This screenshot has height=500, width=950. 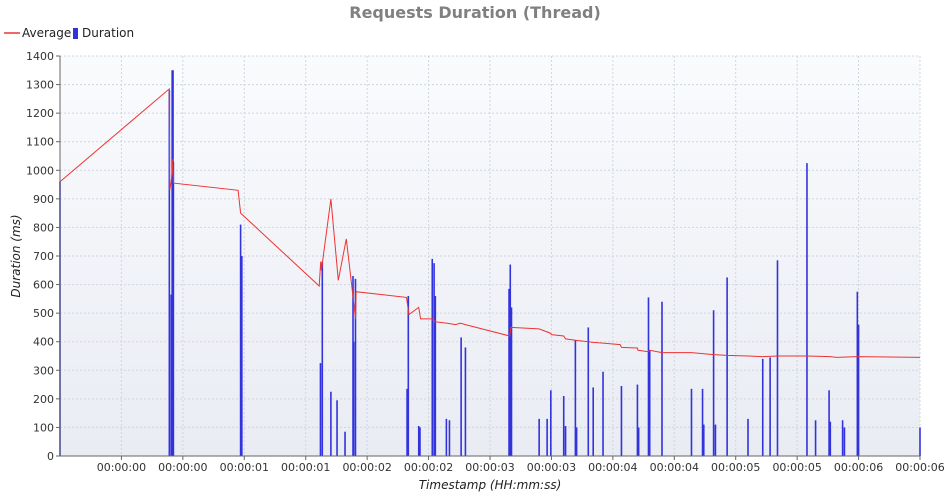 I want to click on y-tick-label: 800, so click(x=43, y=227).